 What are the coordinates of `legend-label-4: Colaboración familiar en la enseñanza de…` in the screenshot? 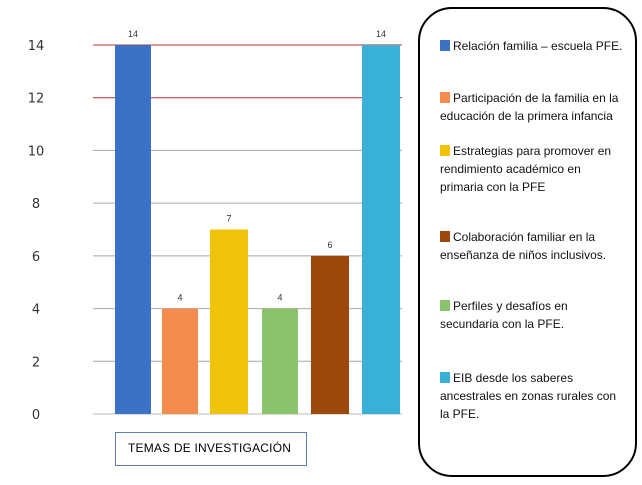 It's located at (523, 246).